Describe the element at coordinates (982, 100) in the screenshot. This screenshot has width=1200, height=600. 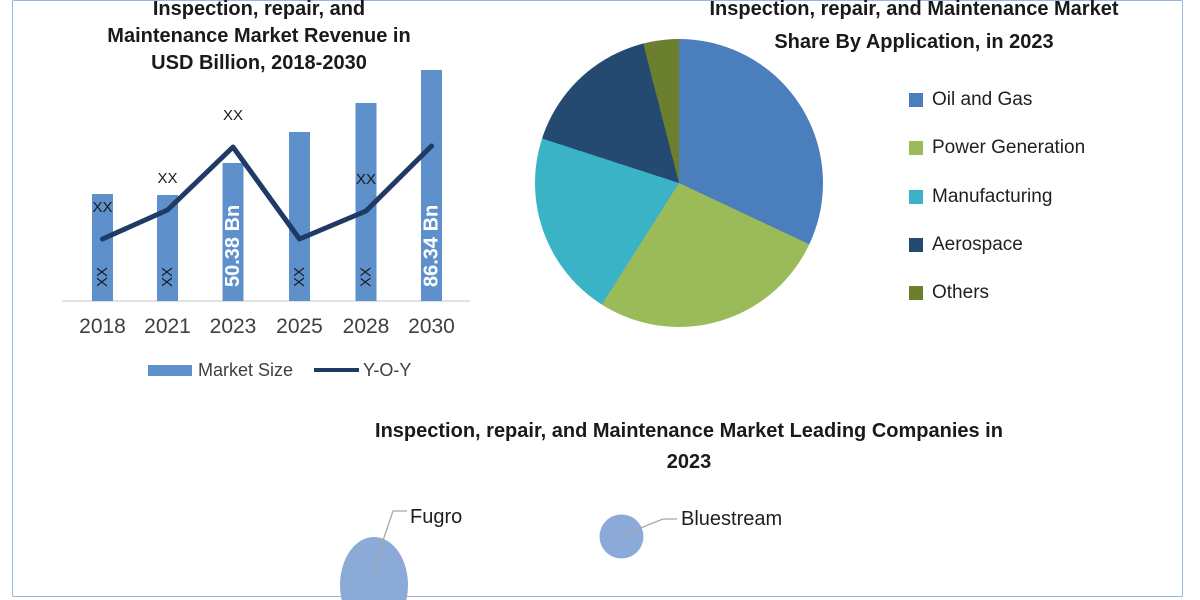
I see `legend-label: Oil and Gas` at that location.